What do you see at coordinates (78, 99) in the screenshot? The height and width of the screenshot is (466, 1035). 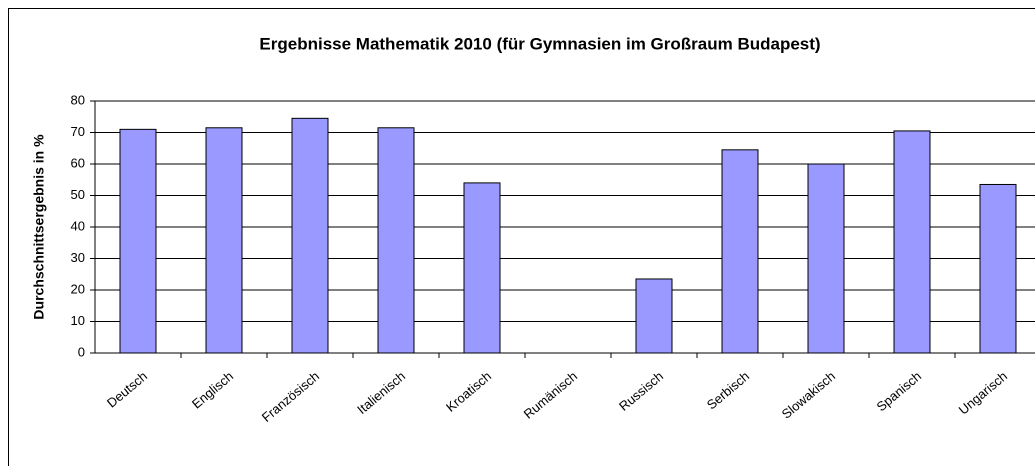 I see `y-tick-label: 80` at bounding box center [78, 99].